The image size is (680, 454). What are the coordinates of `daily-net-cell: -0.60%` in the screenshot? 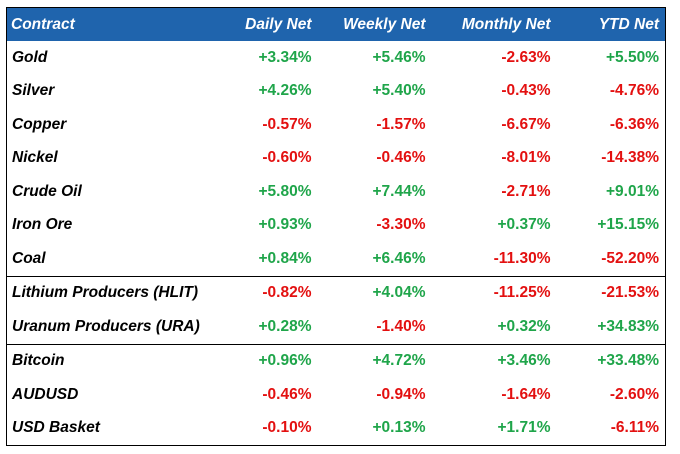 It's located at (270, 159).